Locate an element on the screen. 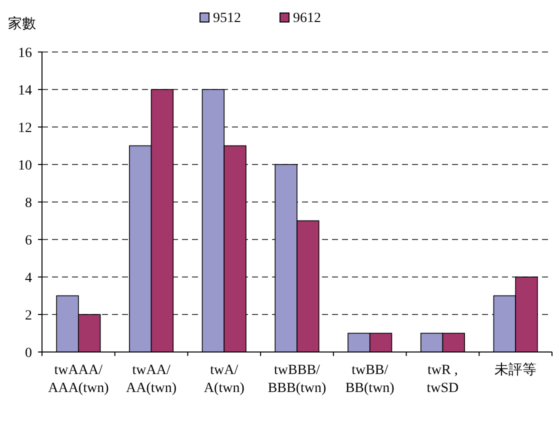 The image size is (559, 421). y-tick-label: 14 is located at coordinates (25, 91).